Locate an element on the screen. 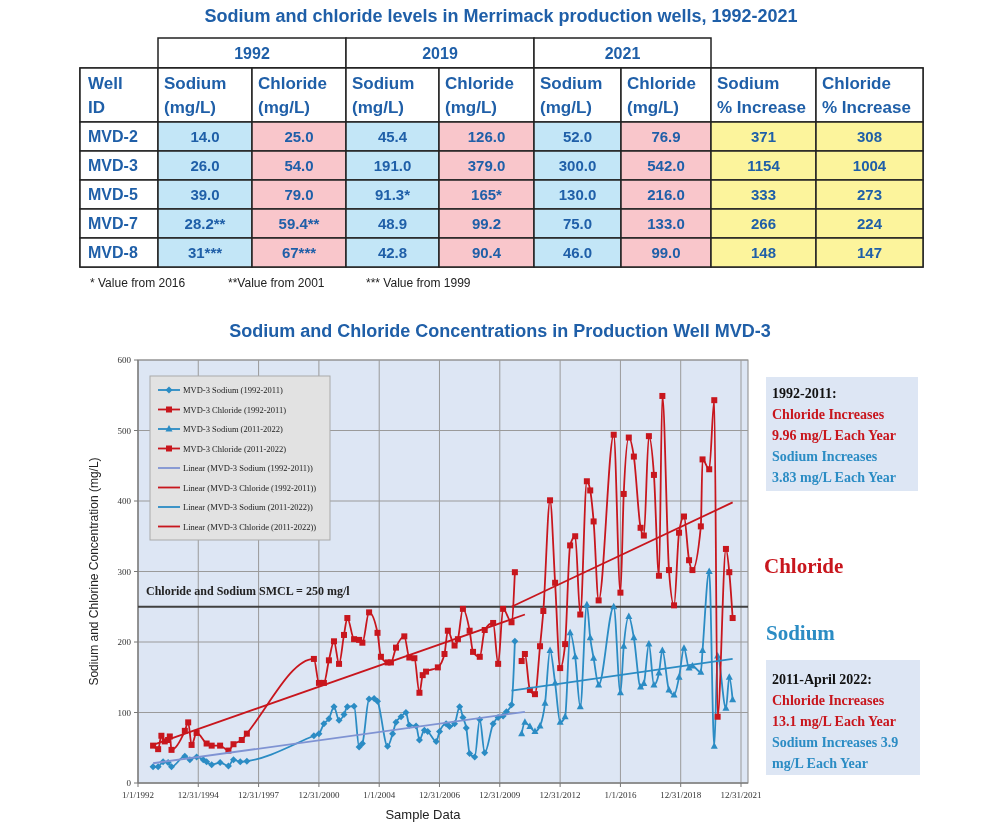  y-tick-label: 500 is located at coordinates (124, 430).